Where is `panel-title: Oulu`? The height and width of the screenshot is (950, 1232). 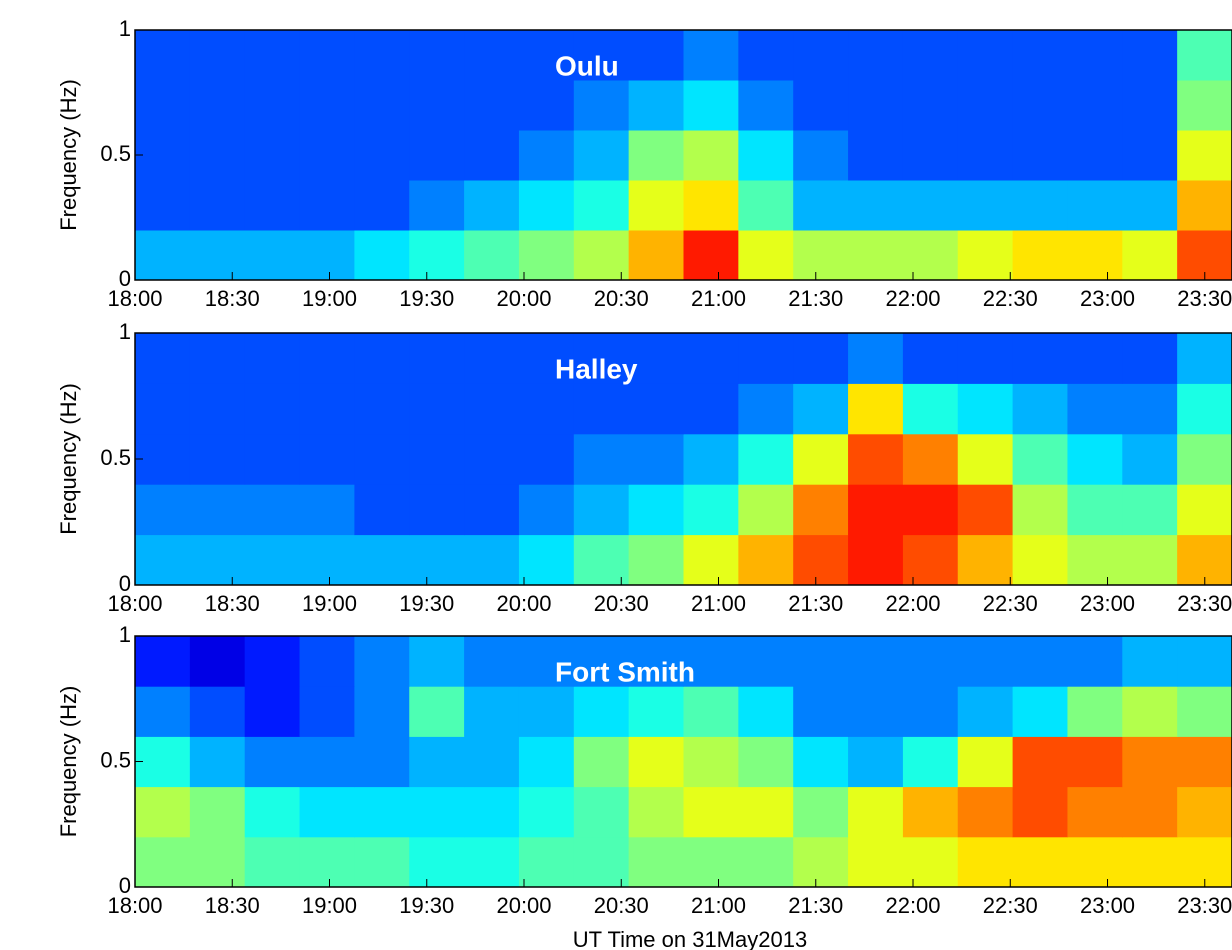 panel-title: Oulu is located at coordinates (587, 65).